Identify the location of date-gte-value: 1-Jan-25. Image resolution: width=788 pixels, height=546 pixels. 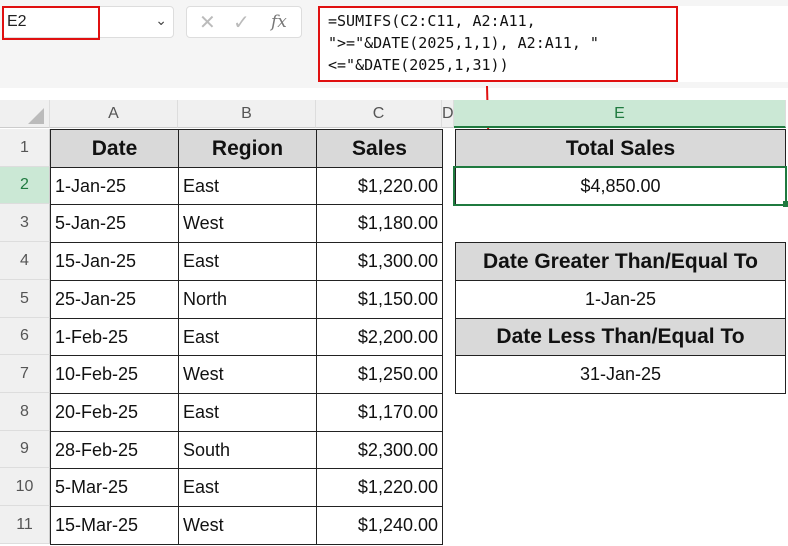
(620, 299).